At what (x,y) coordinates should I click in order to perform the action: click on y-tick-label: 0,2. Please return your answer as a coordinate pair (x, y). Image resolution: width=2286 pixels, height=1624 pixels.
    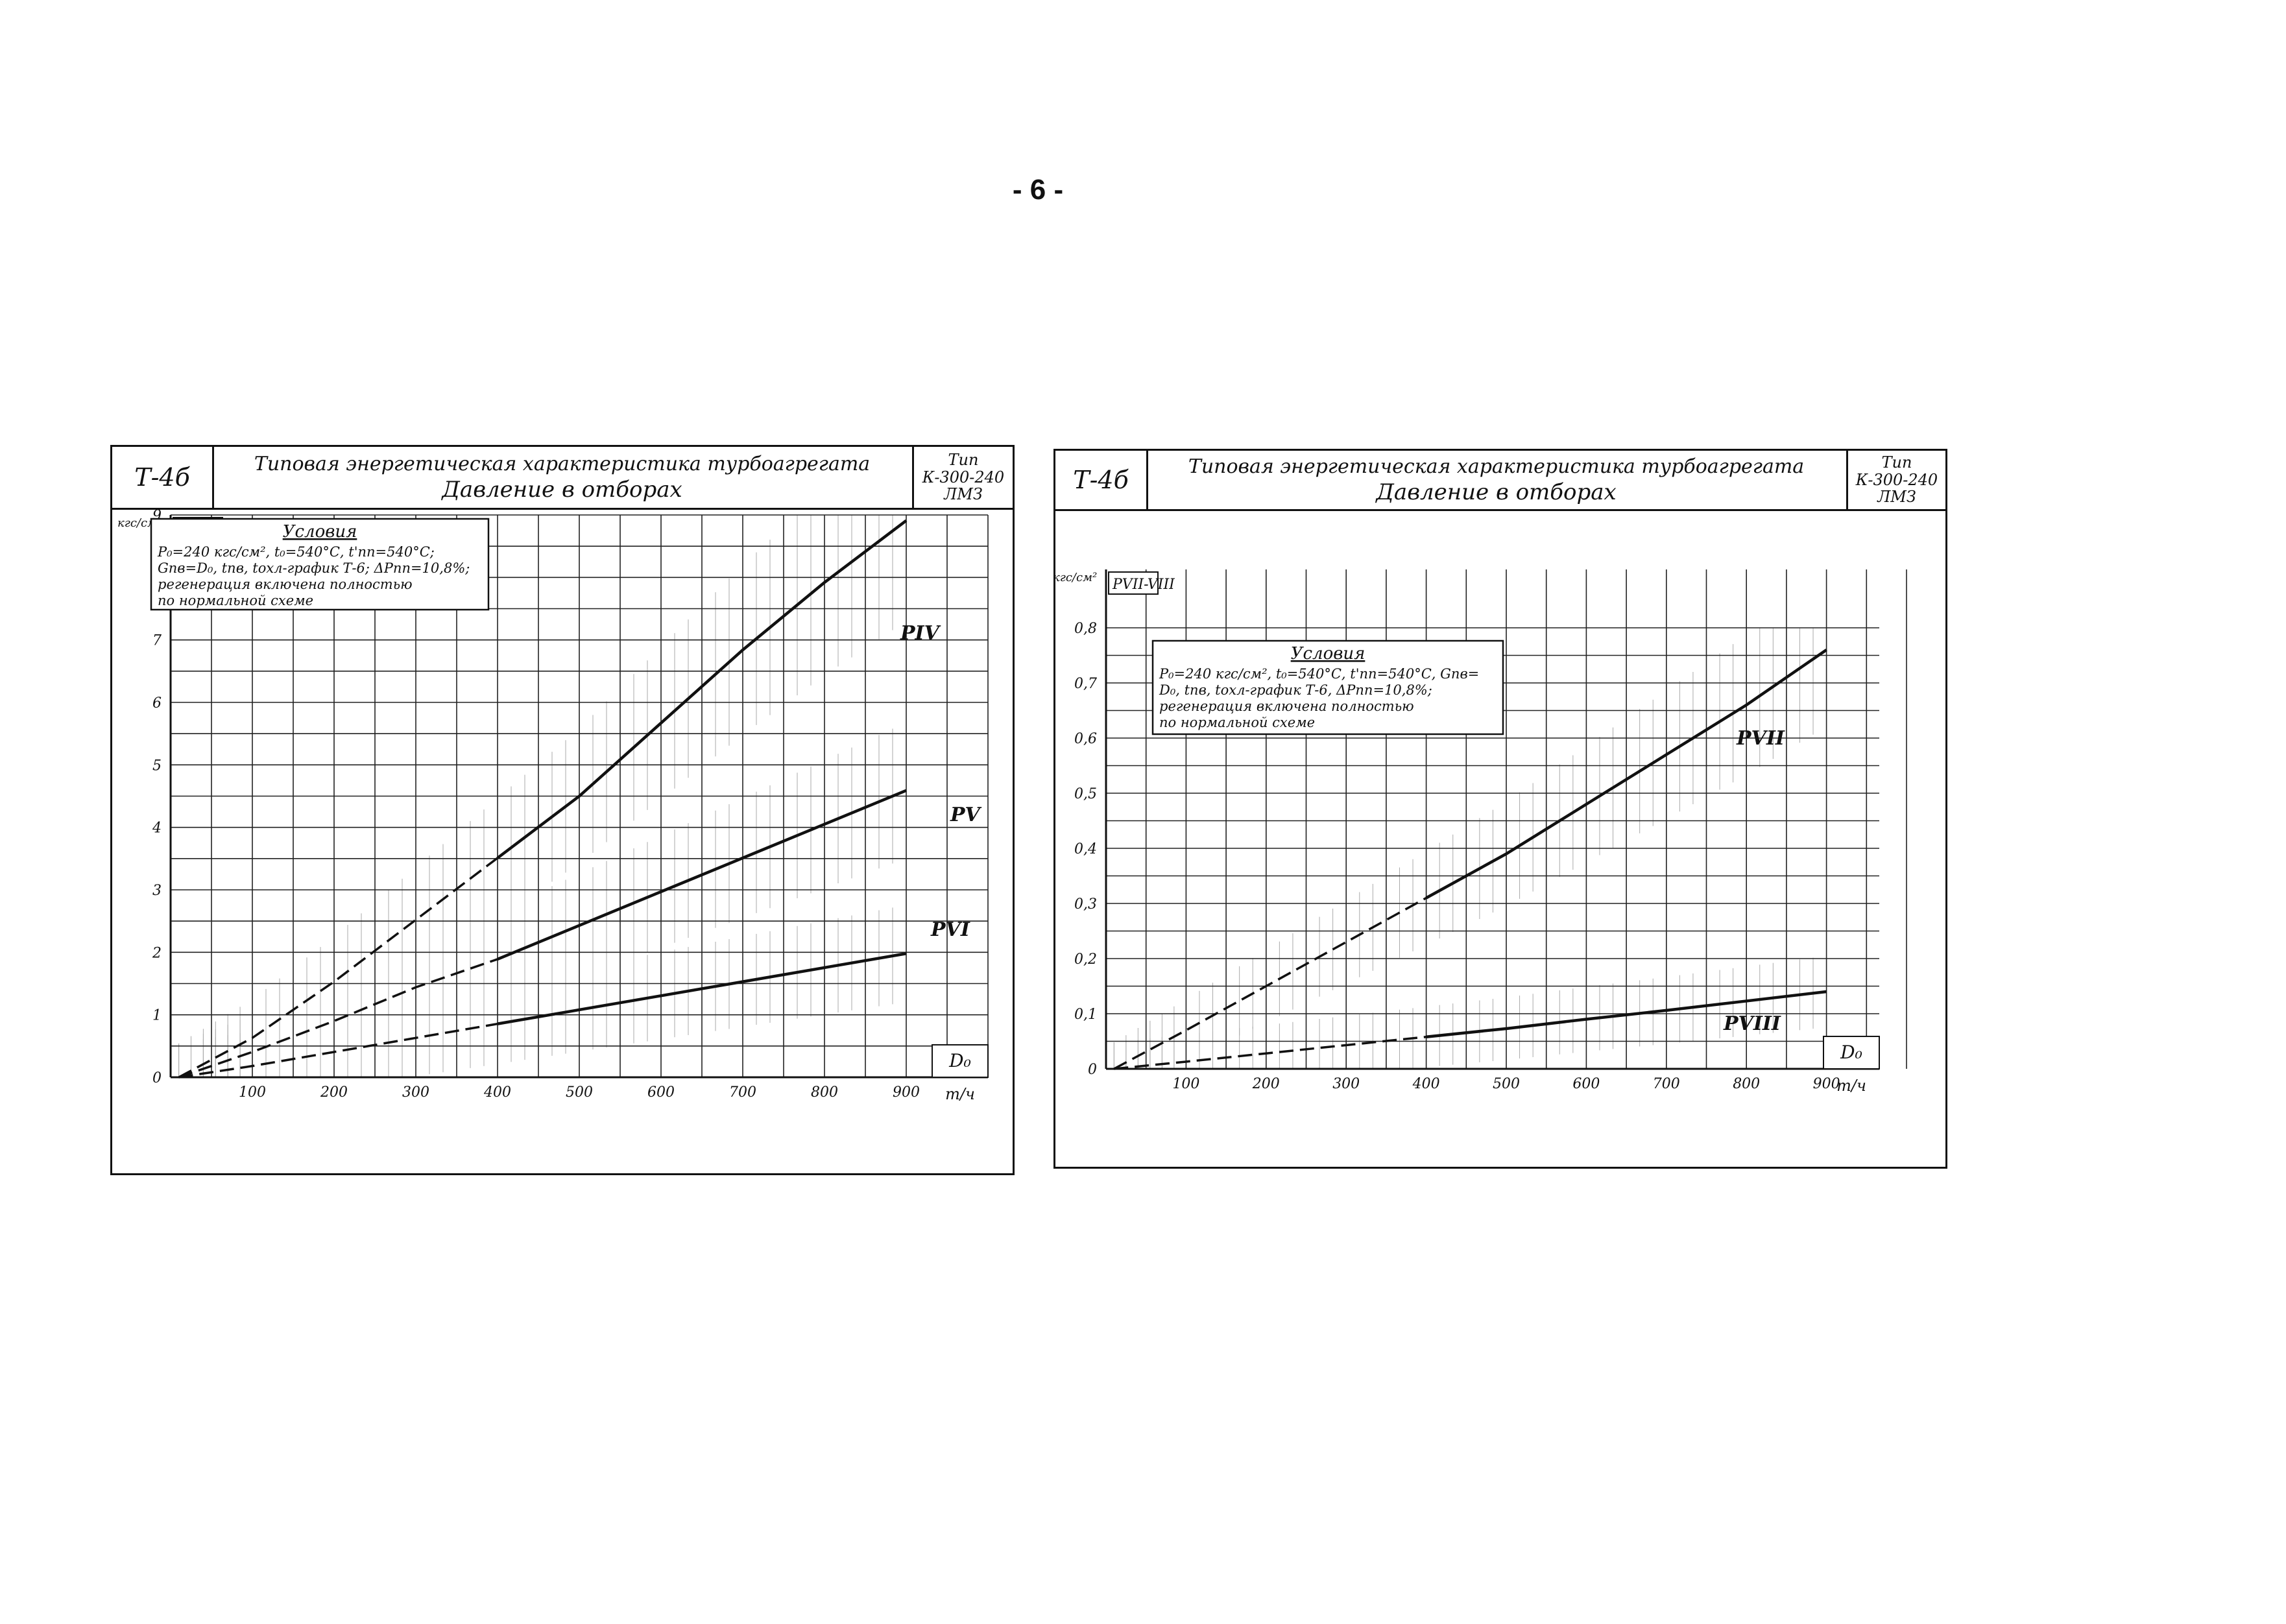
    Looking at the image, I should click on (1085, 959).